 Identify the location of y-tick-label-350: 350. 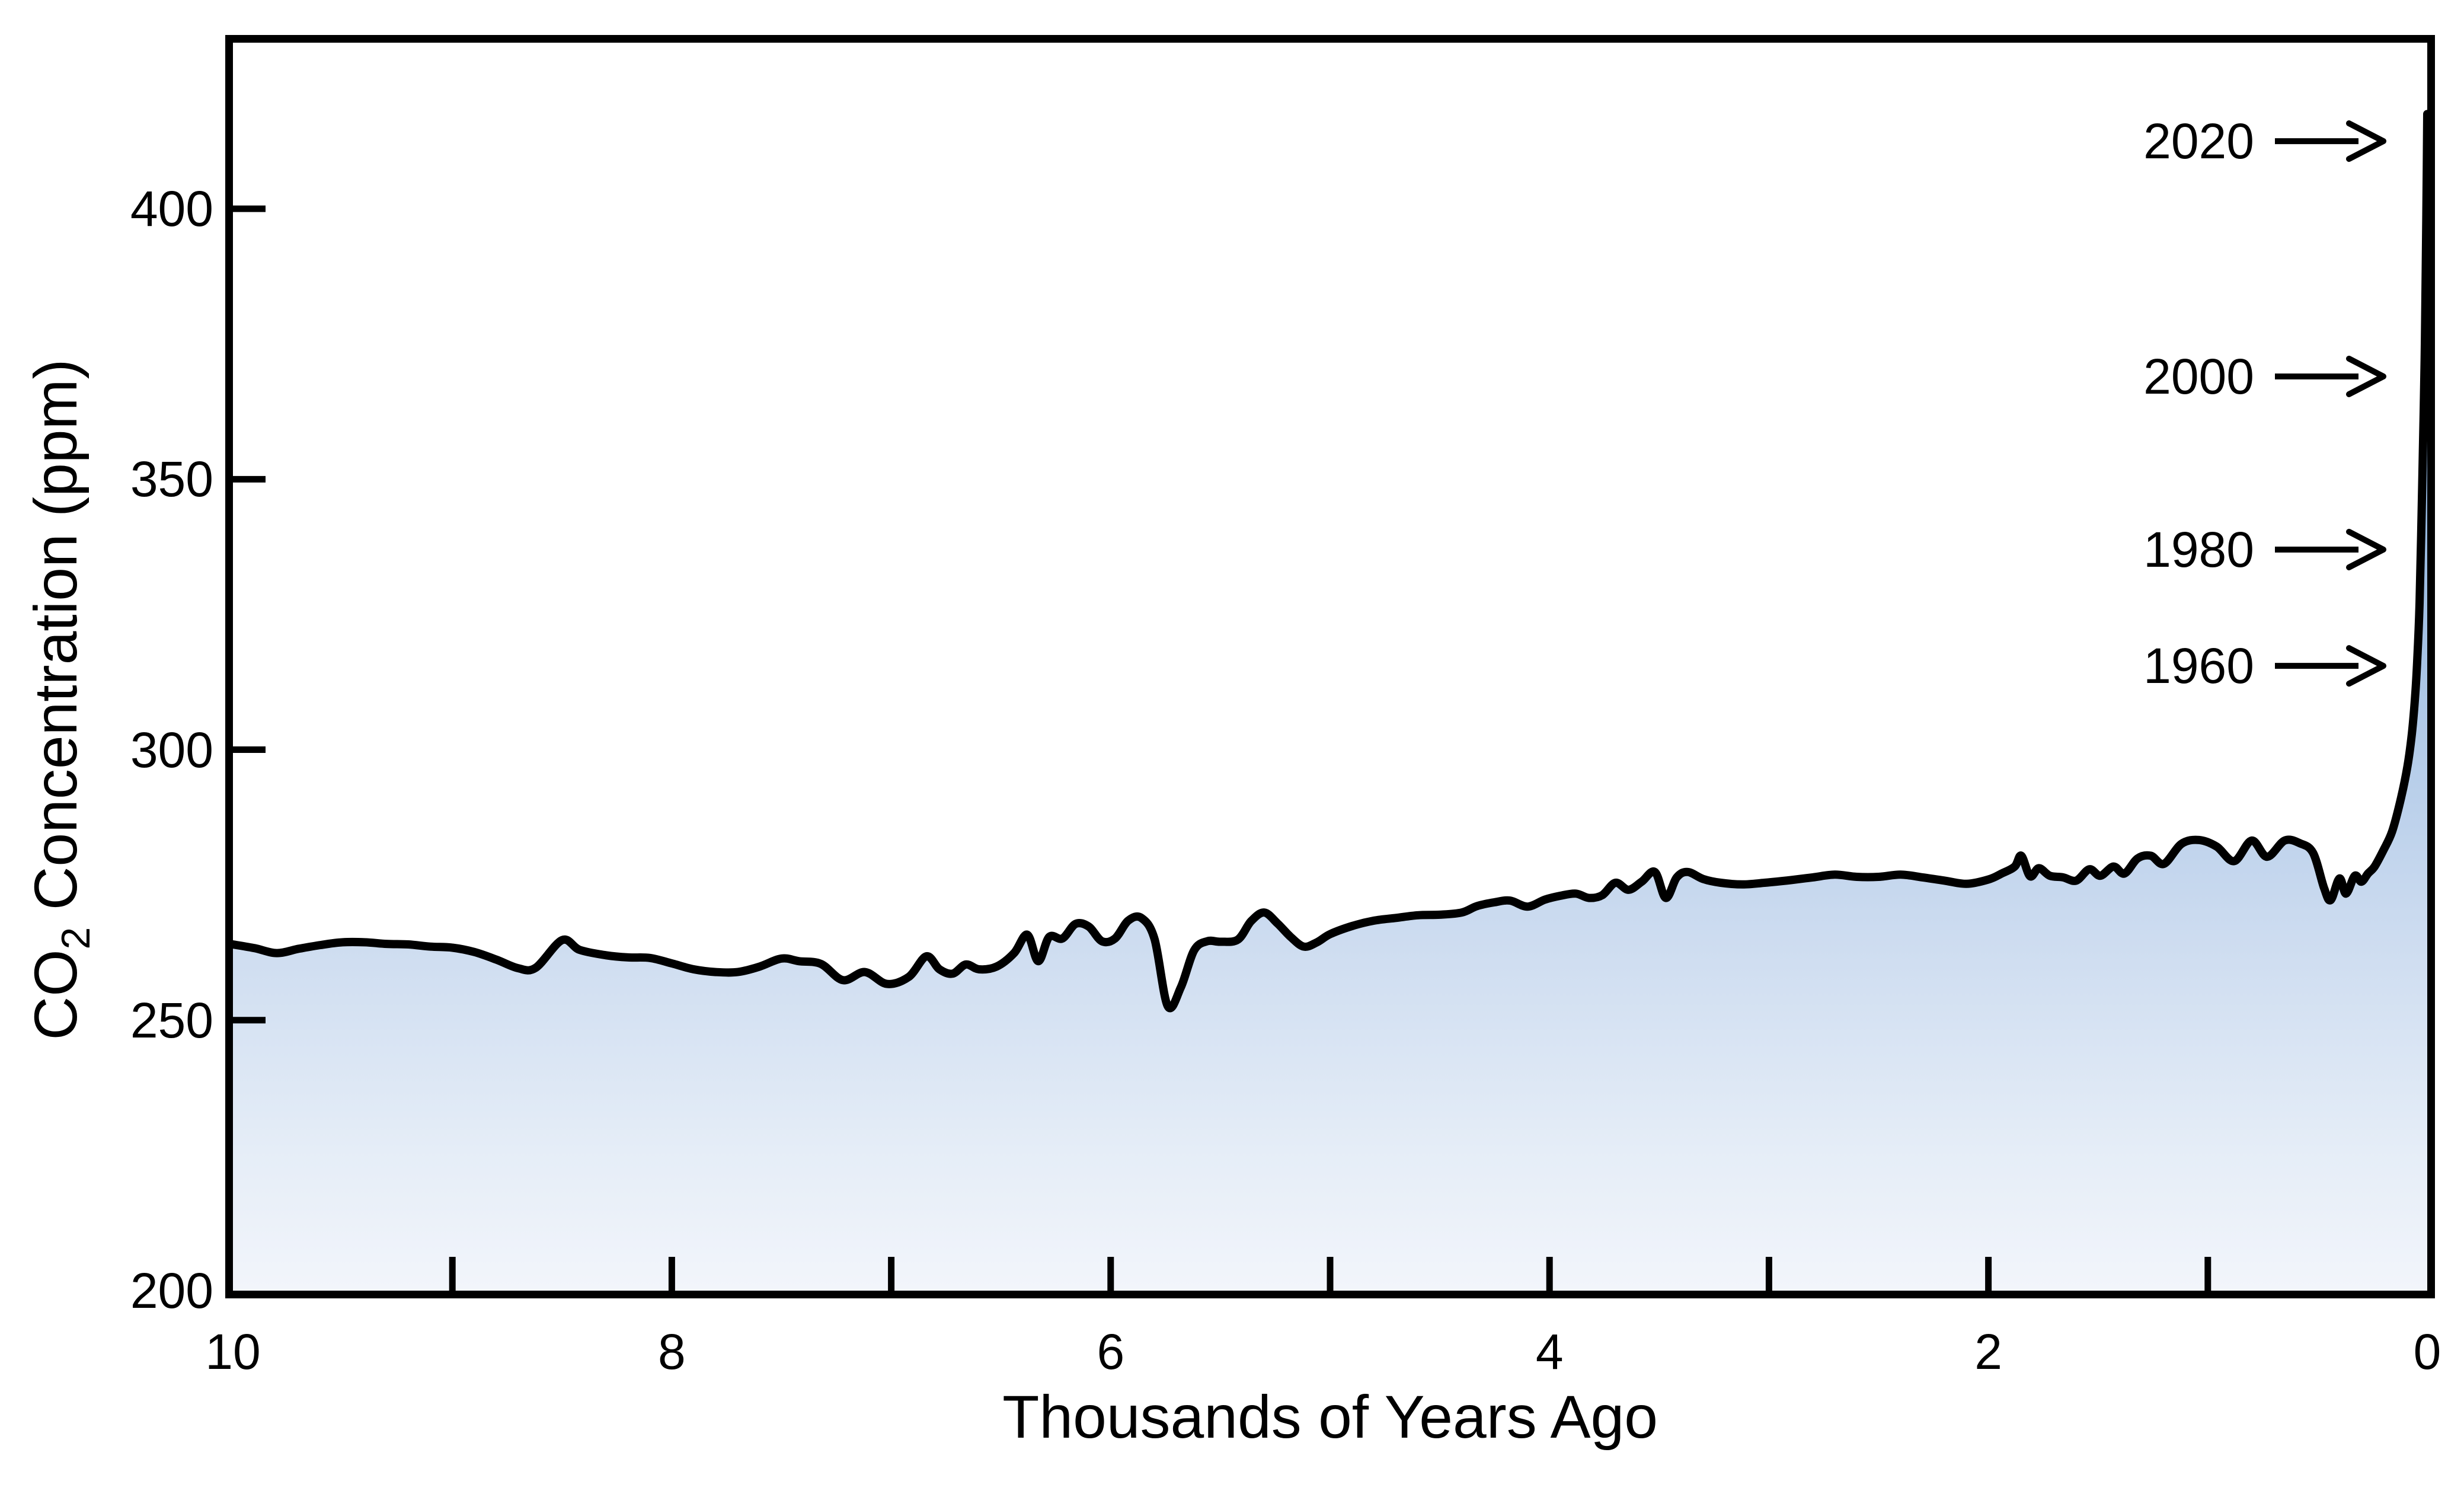
(172, 479).